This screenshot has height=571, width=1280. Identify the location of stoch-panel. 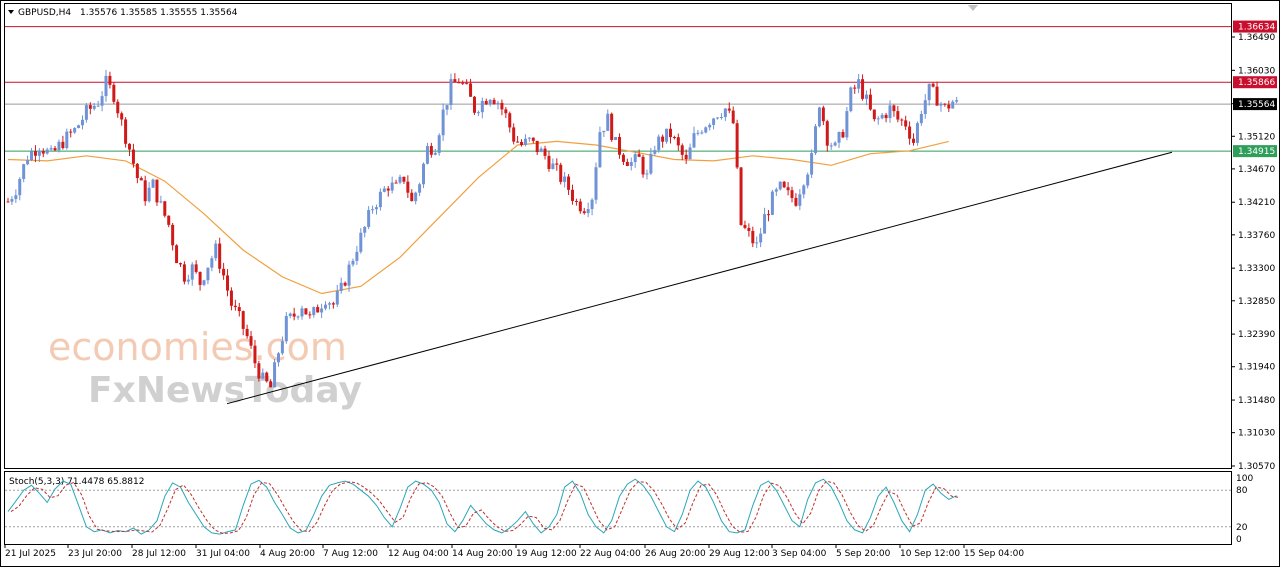
(618, 508).